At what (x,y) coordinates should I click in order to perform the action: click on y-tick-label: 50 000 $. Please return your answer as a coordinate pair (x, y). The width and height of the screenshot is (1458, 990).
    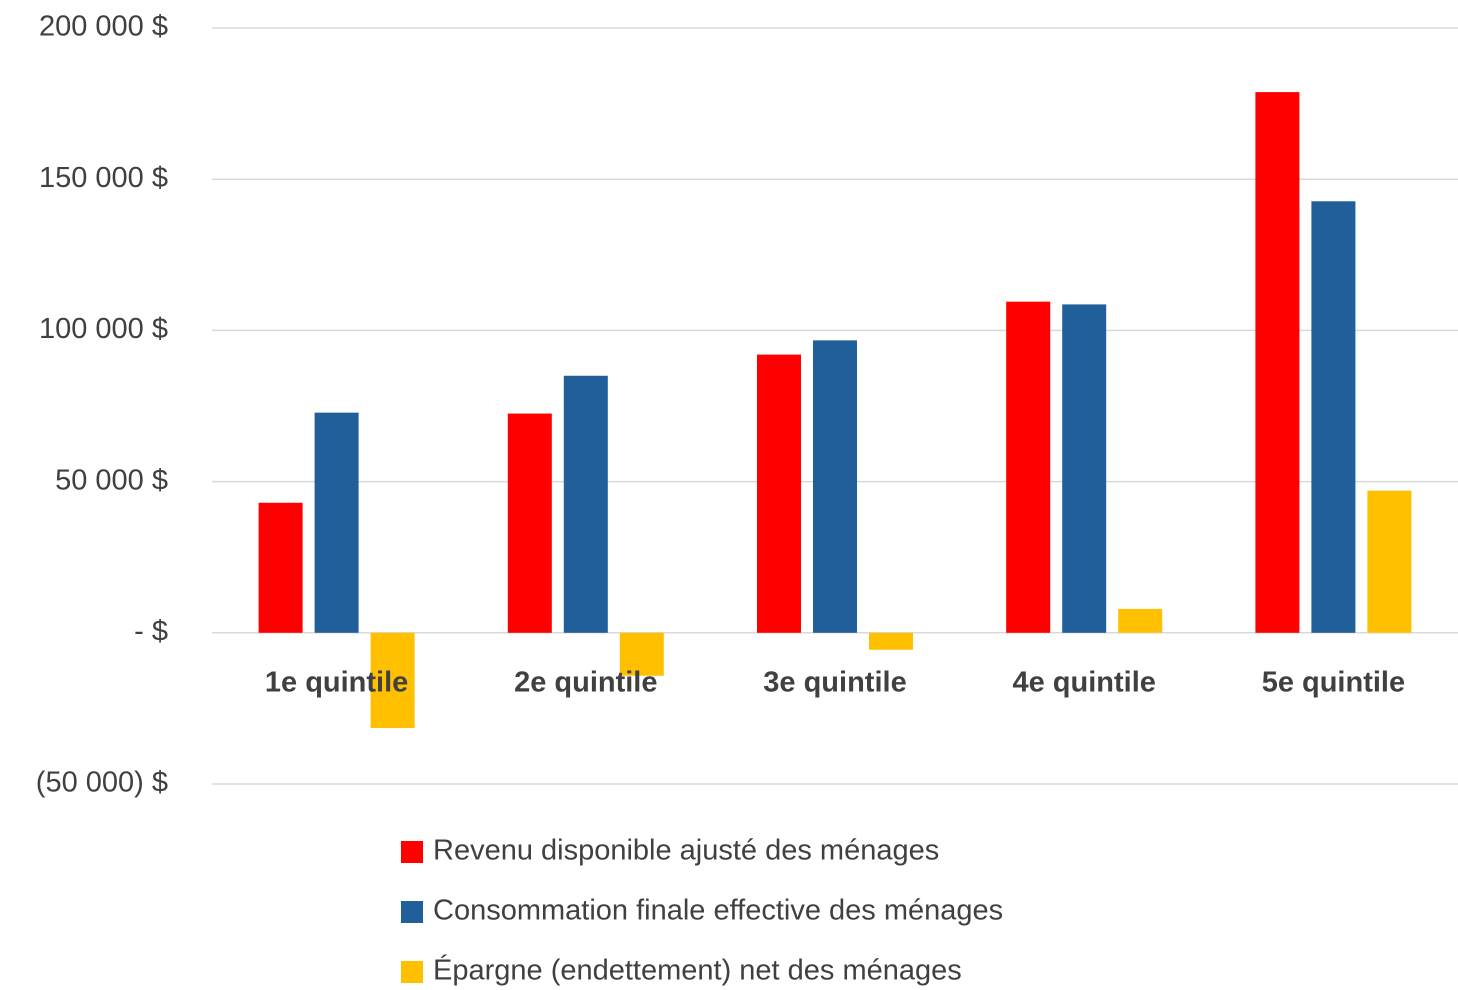
    Looking at the image, I should click on (111, 480).